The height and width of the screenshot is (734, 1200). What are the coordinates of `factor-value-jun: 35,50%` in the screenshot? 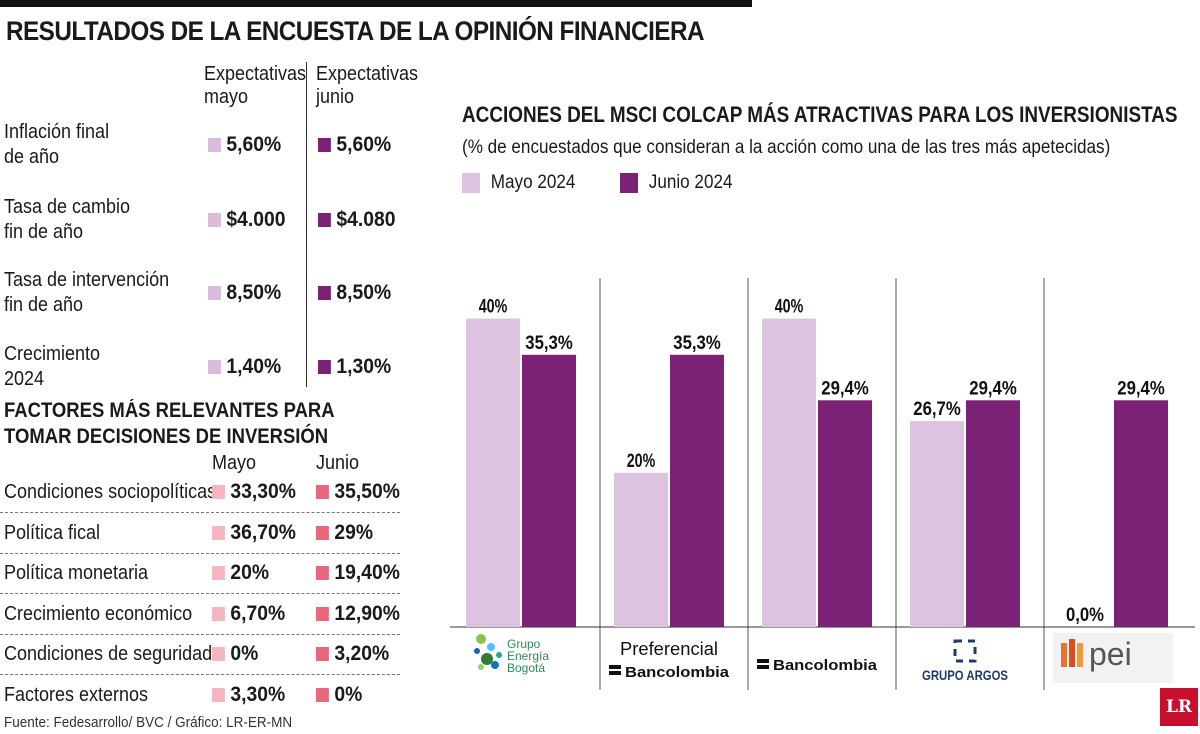 It's located at (358, 492).